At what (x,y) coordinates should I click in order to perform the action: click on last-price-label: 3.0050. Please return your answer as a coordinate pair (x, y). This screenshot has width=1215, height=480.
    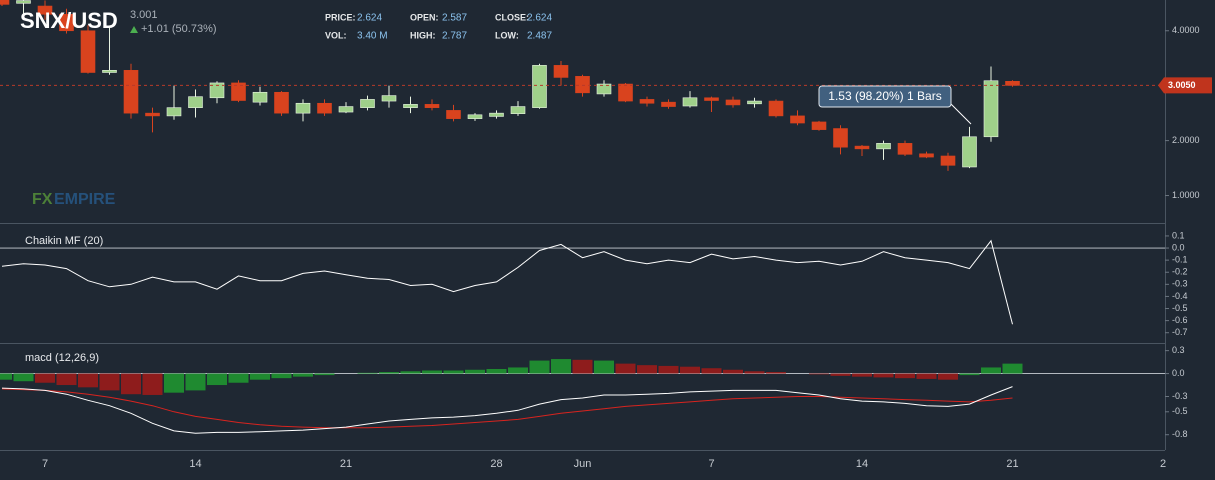
    Looking at the image, I should click on (1182, 85).